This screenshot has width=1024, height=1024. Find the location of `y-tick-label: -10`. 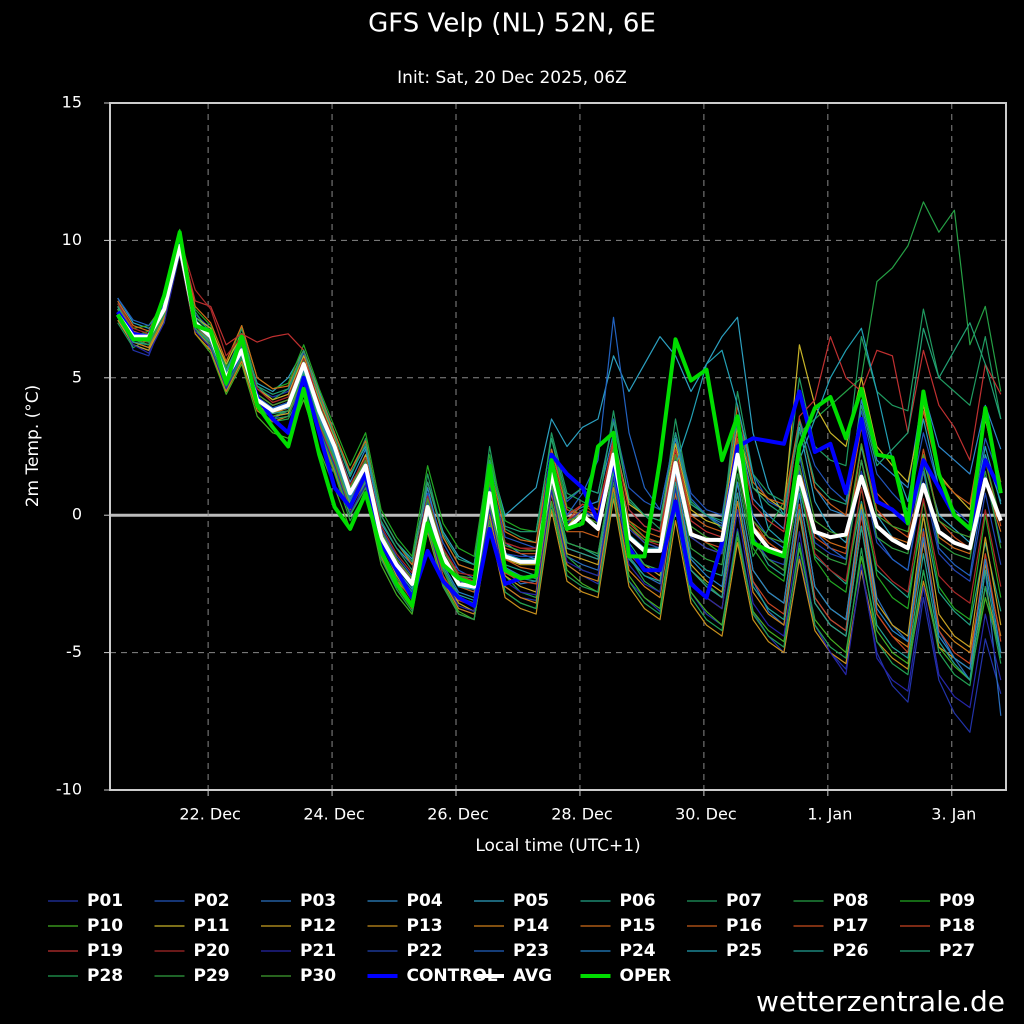

y-tick-label: -10 is located at coordinates (69, 789).